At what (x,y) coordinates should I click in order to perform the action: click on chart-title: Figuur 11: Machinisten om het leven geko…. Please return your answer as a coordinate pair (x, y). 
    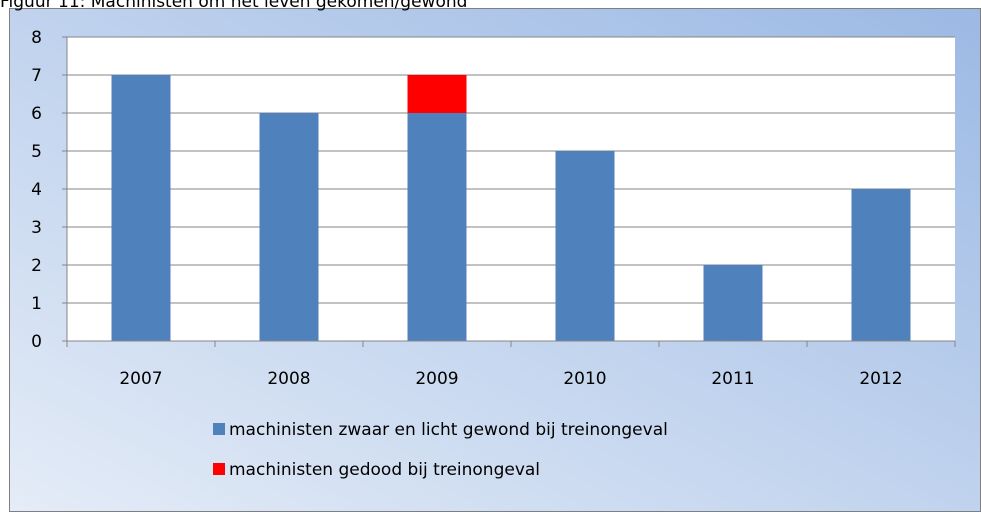
    Looking at the image, I should click on (233, 6).